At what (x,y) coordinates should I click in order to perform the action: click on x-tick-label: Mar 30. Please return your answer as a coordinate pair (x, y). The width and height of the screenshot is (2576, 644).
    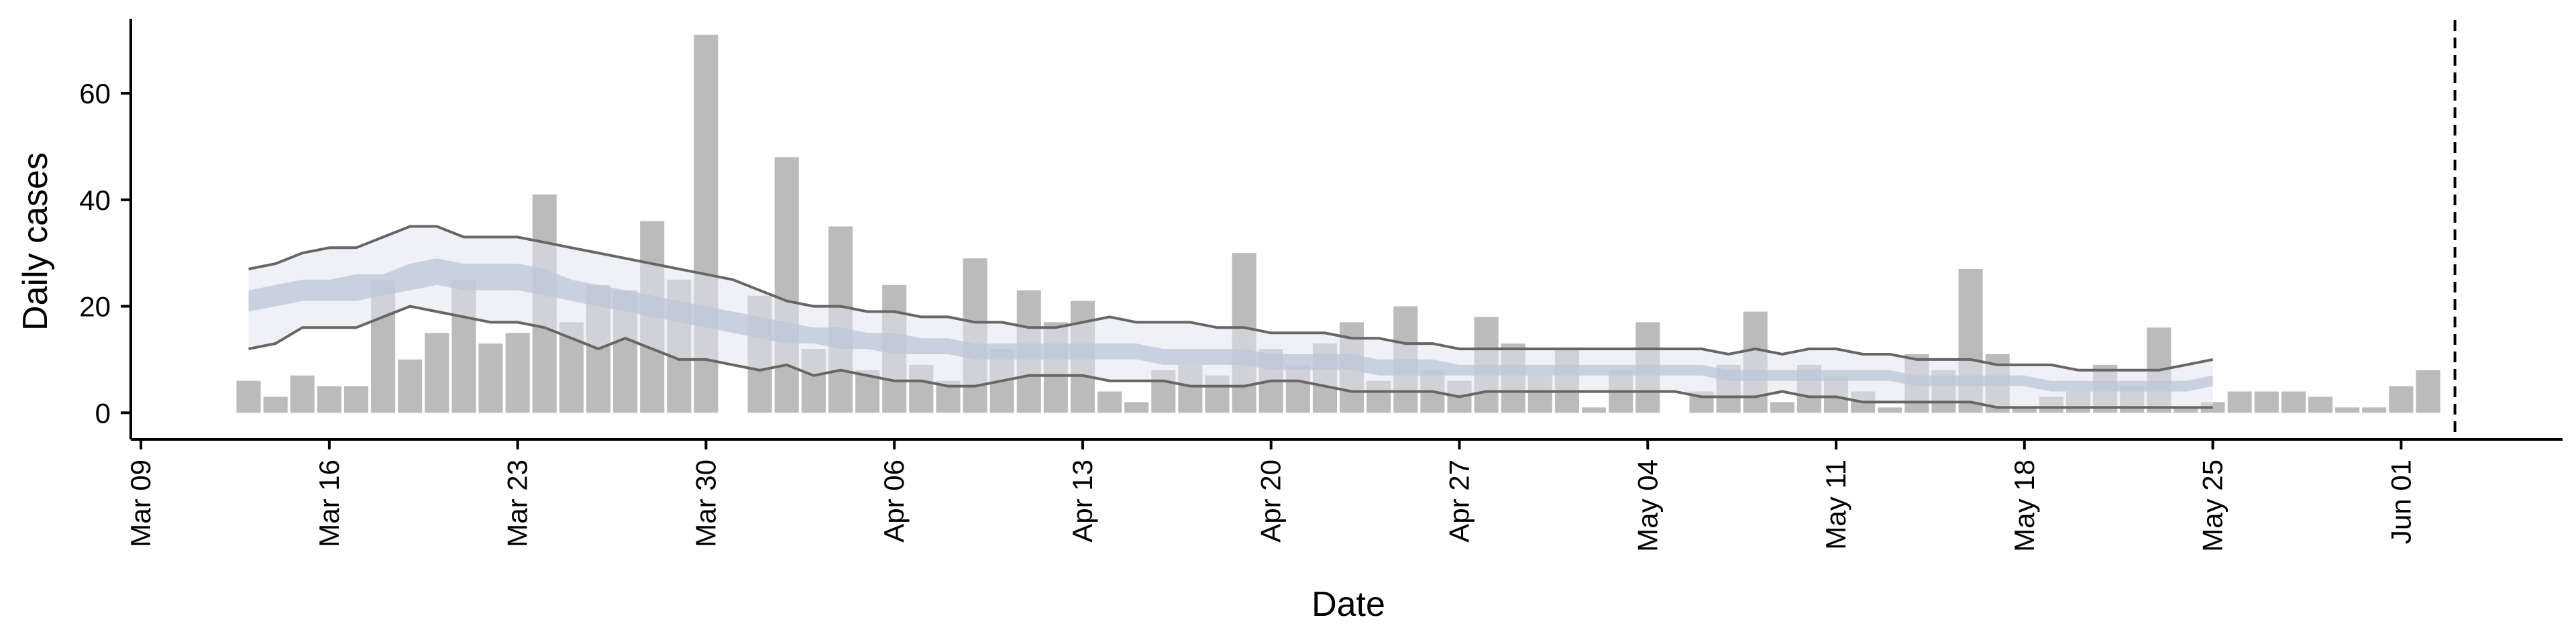
    Looking at the image, I should click on (705, 503).